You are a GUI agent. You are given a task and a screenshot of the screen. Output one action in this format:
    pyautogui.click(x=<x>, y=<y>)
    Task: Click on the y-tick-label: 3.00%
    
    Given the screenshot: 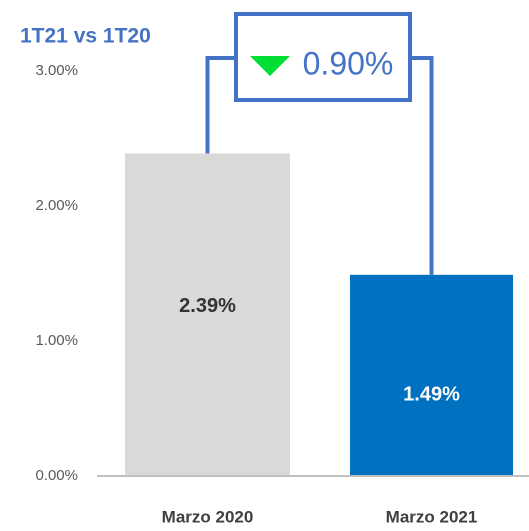 What is the action you would take?
    pyautogui.click(x=56, y=70)
    